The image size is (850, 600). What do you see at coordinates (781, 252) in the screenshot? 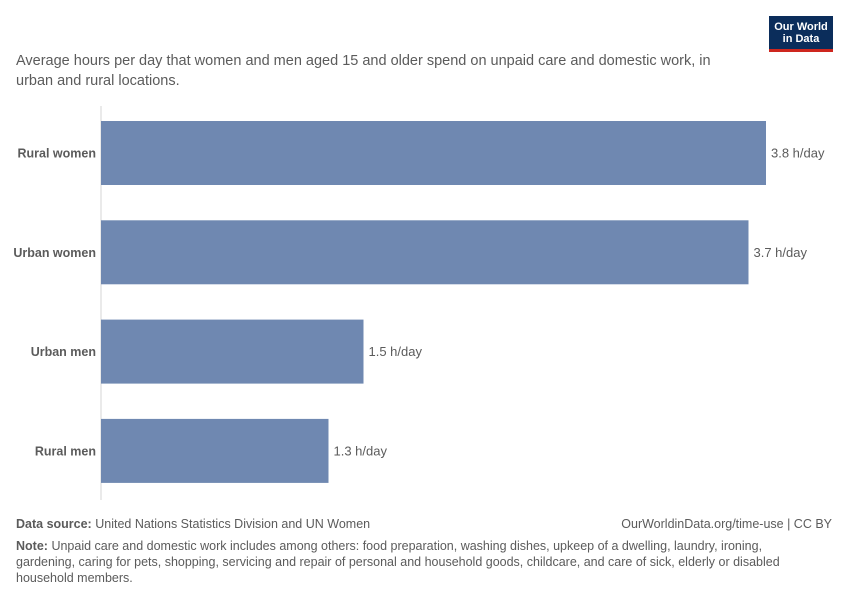
I see `value-label: 3.7 h/day` at bounding box center [781, 252].